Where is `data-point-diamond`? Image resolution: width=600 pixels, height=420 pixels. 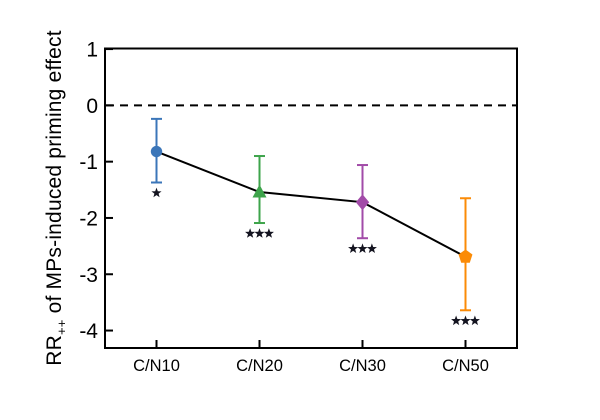
data-point-diamond is located at coordinates (362, 202).